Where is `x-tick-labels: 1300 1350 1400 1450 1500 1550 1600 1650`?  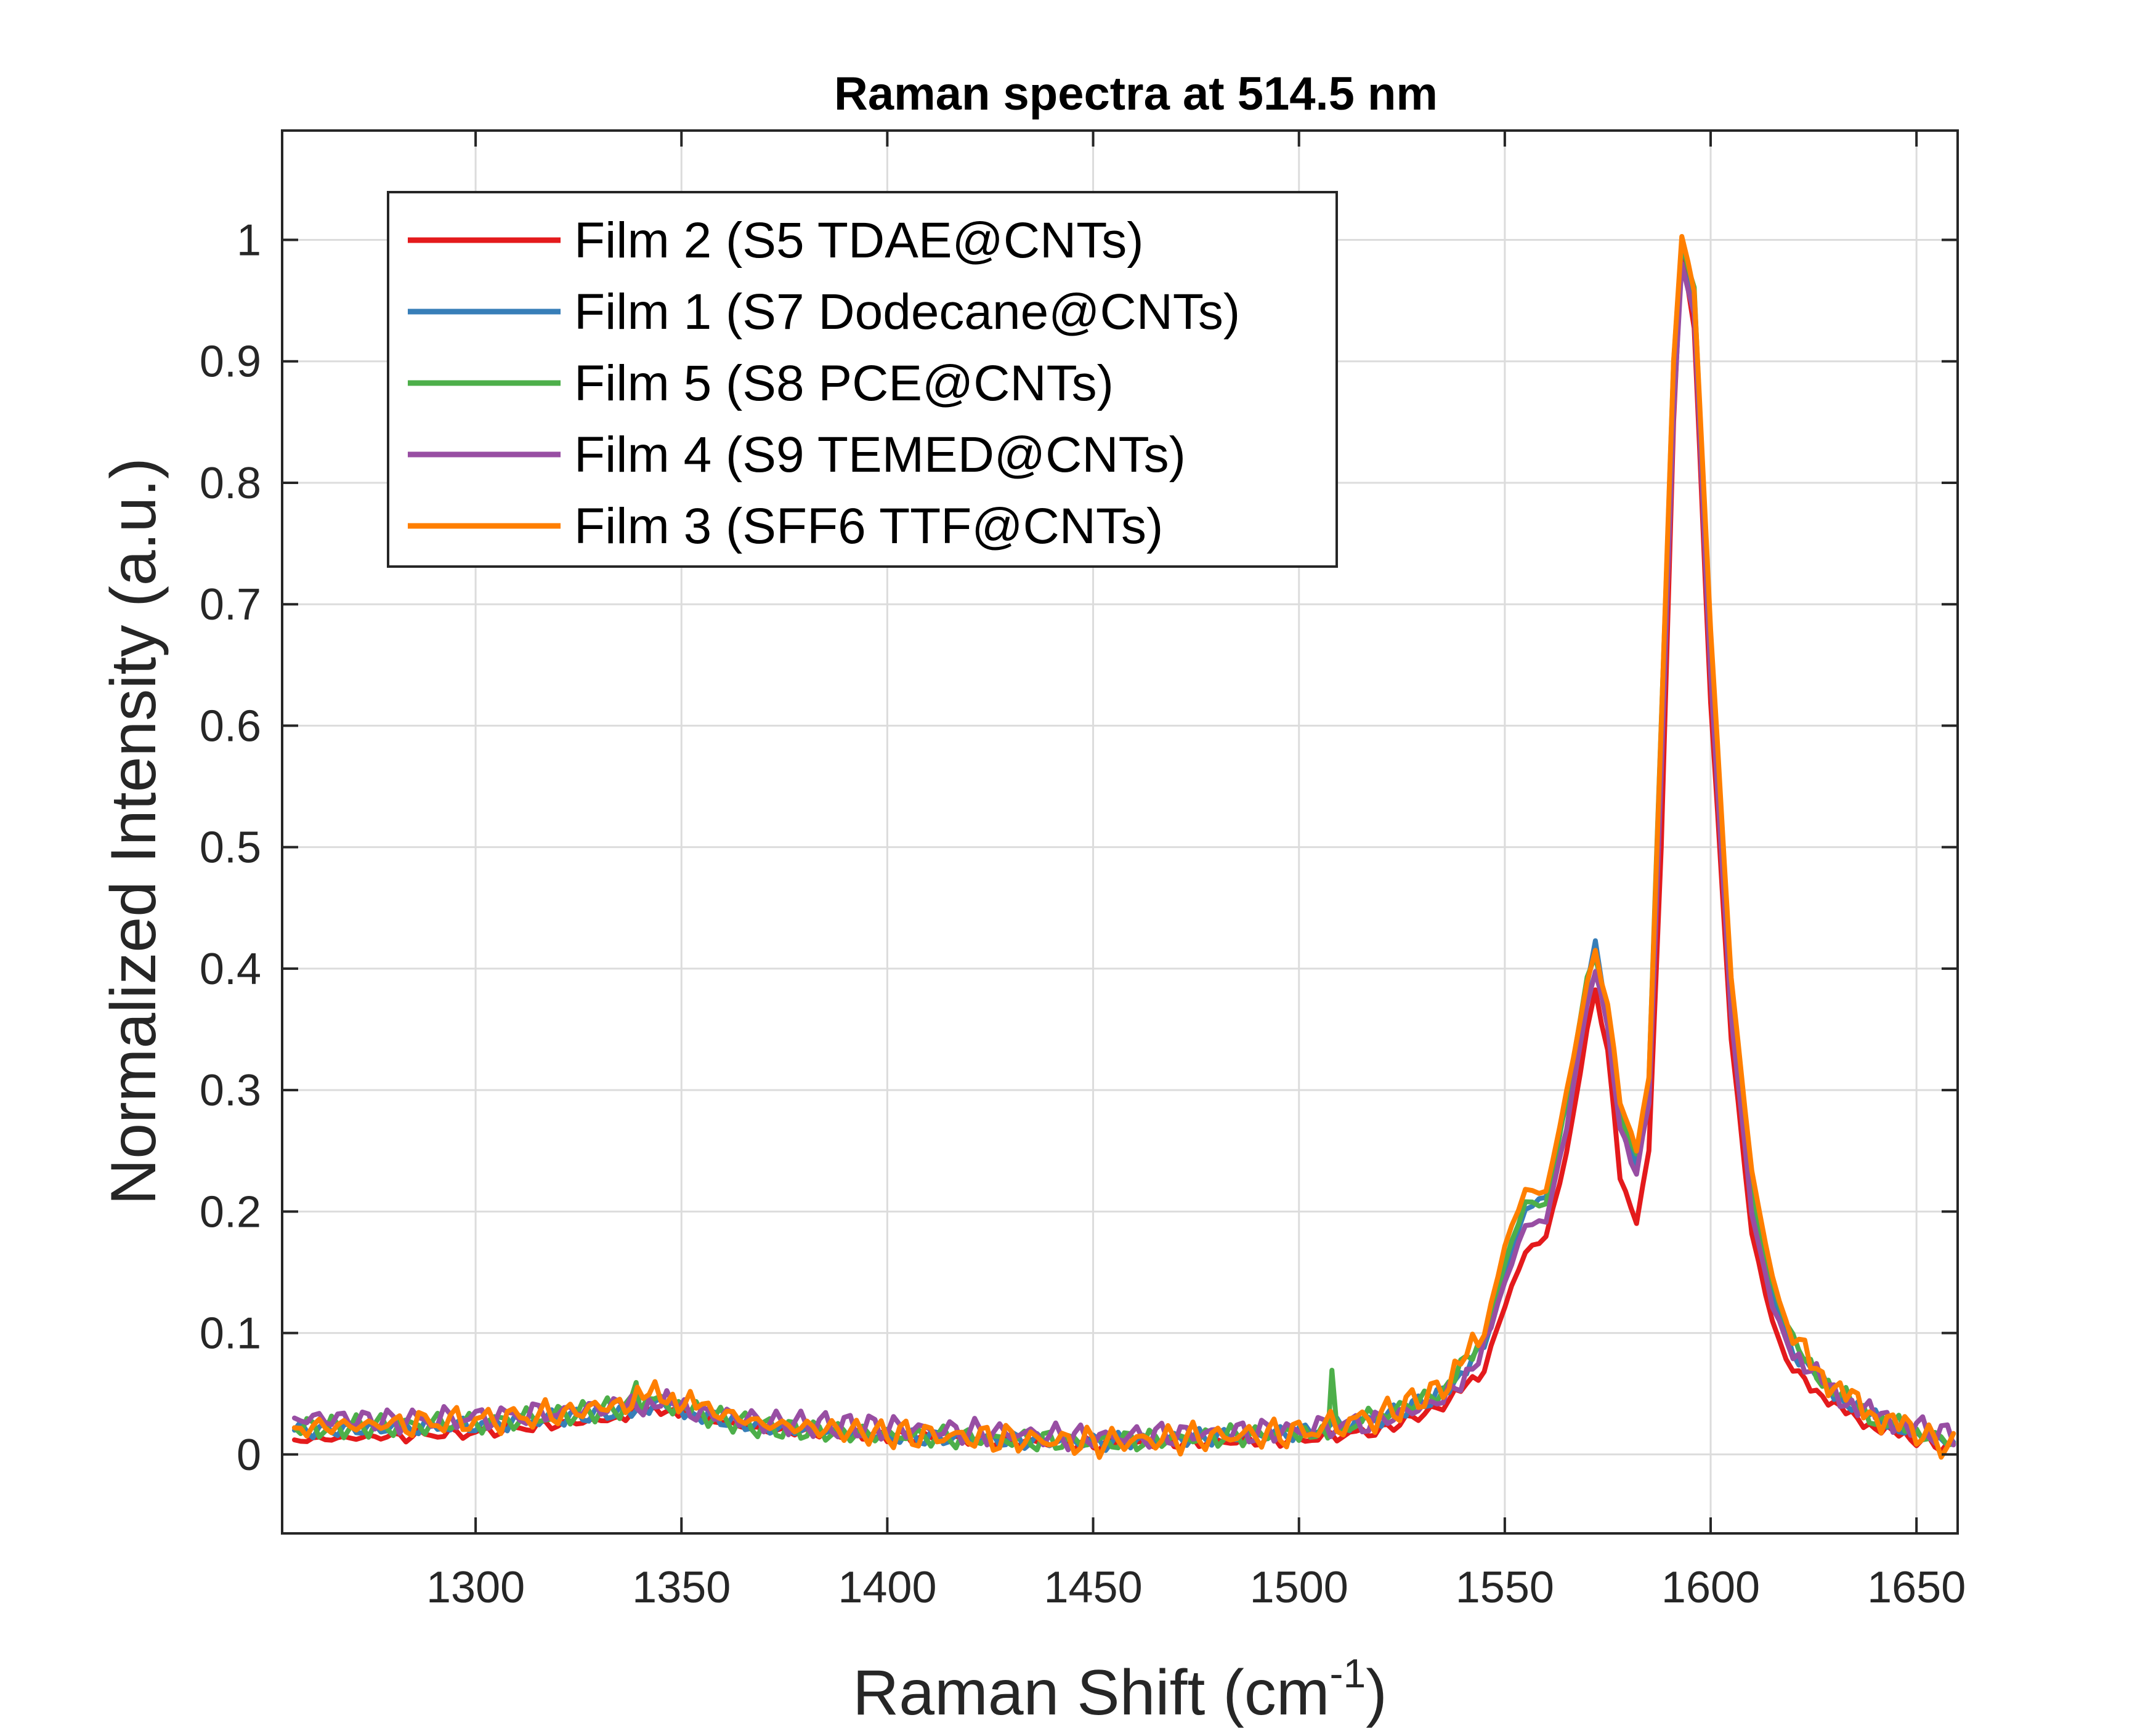
x-tick-labels: 1300 1350 1400 1450 1500 1550 1600 1650 is located at coordinates (1196, 1588).